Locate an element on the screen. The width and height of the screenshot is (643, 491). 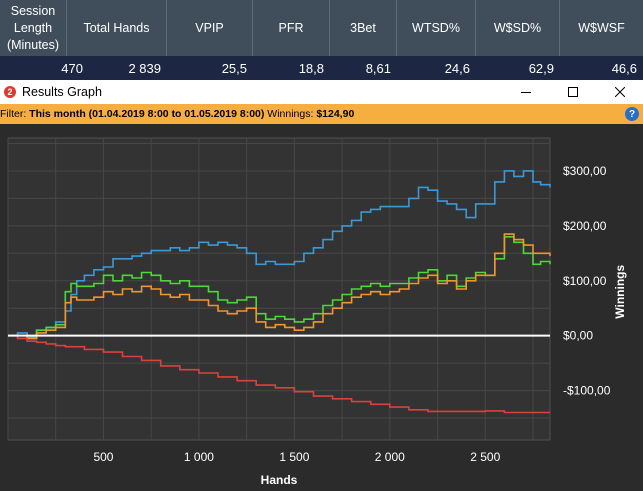
minimize-icon is located at coordinates (525, 92).